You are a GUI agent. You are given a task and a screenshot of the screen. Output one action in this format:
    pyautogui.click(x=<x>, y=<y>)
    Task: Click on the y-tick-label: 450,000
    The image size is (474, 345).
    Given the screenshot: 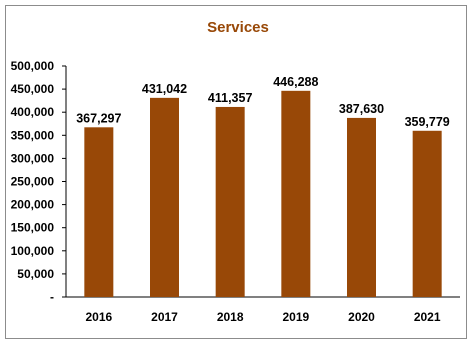 What is the action you would take?
    pyautogui.click(x=33, y=89)
    